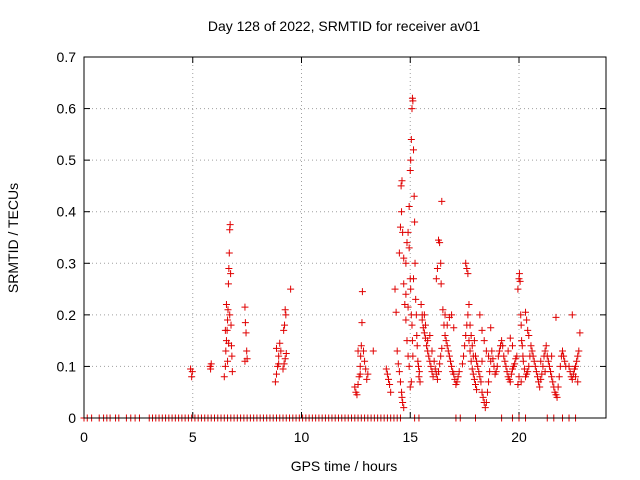 Image resolution: width=640 pixels, height=480 pixels. I want to click on y-tick-label: 0, so click(72, 418).